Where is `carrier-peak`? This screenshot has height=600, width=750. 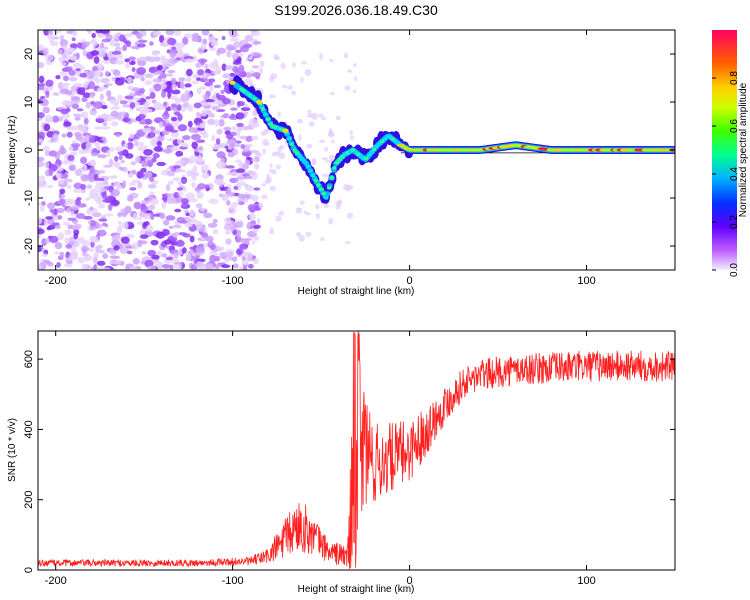
carrier-peak is located at coordinates (232, 82).